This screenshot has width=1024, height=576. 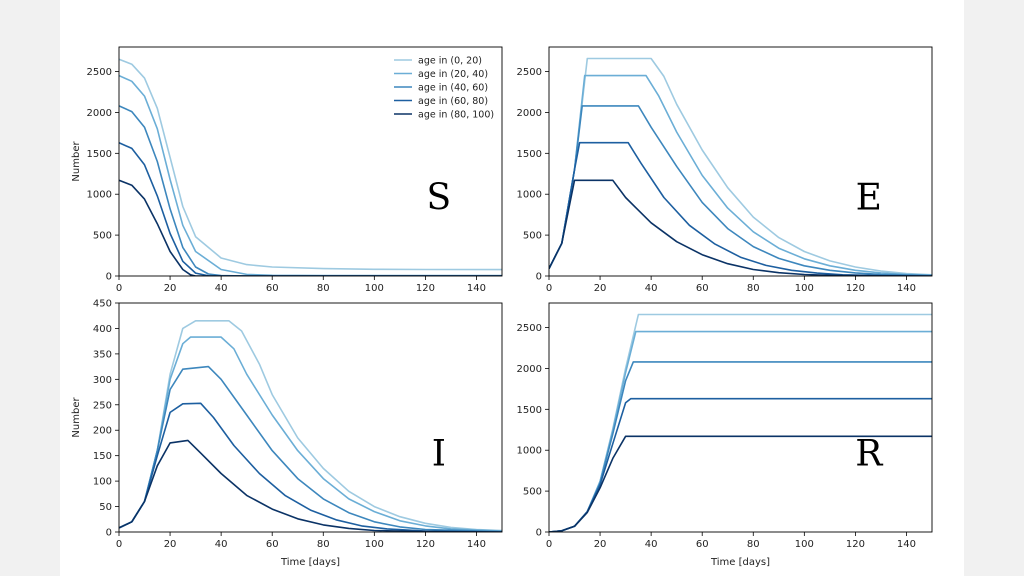 What do you see at coordinates (102, 304) in the screenshot?
I see `y-tick-label: 450` at bounding box center [102, 304].